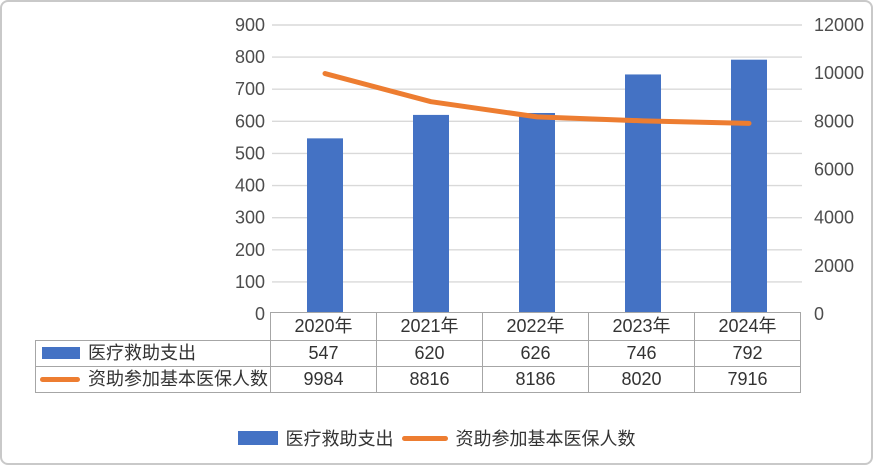  Describe the element at coordinates (747, 379) in the screenshot. I see `value-cell: 7916` at that location.